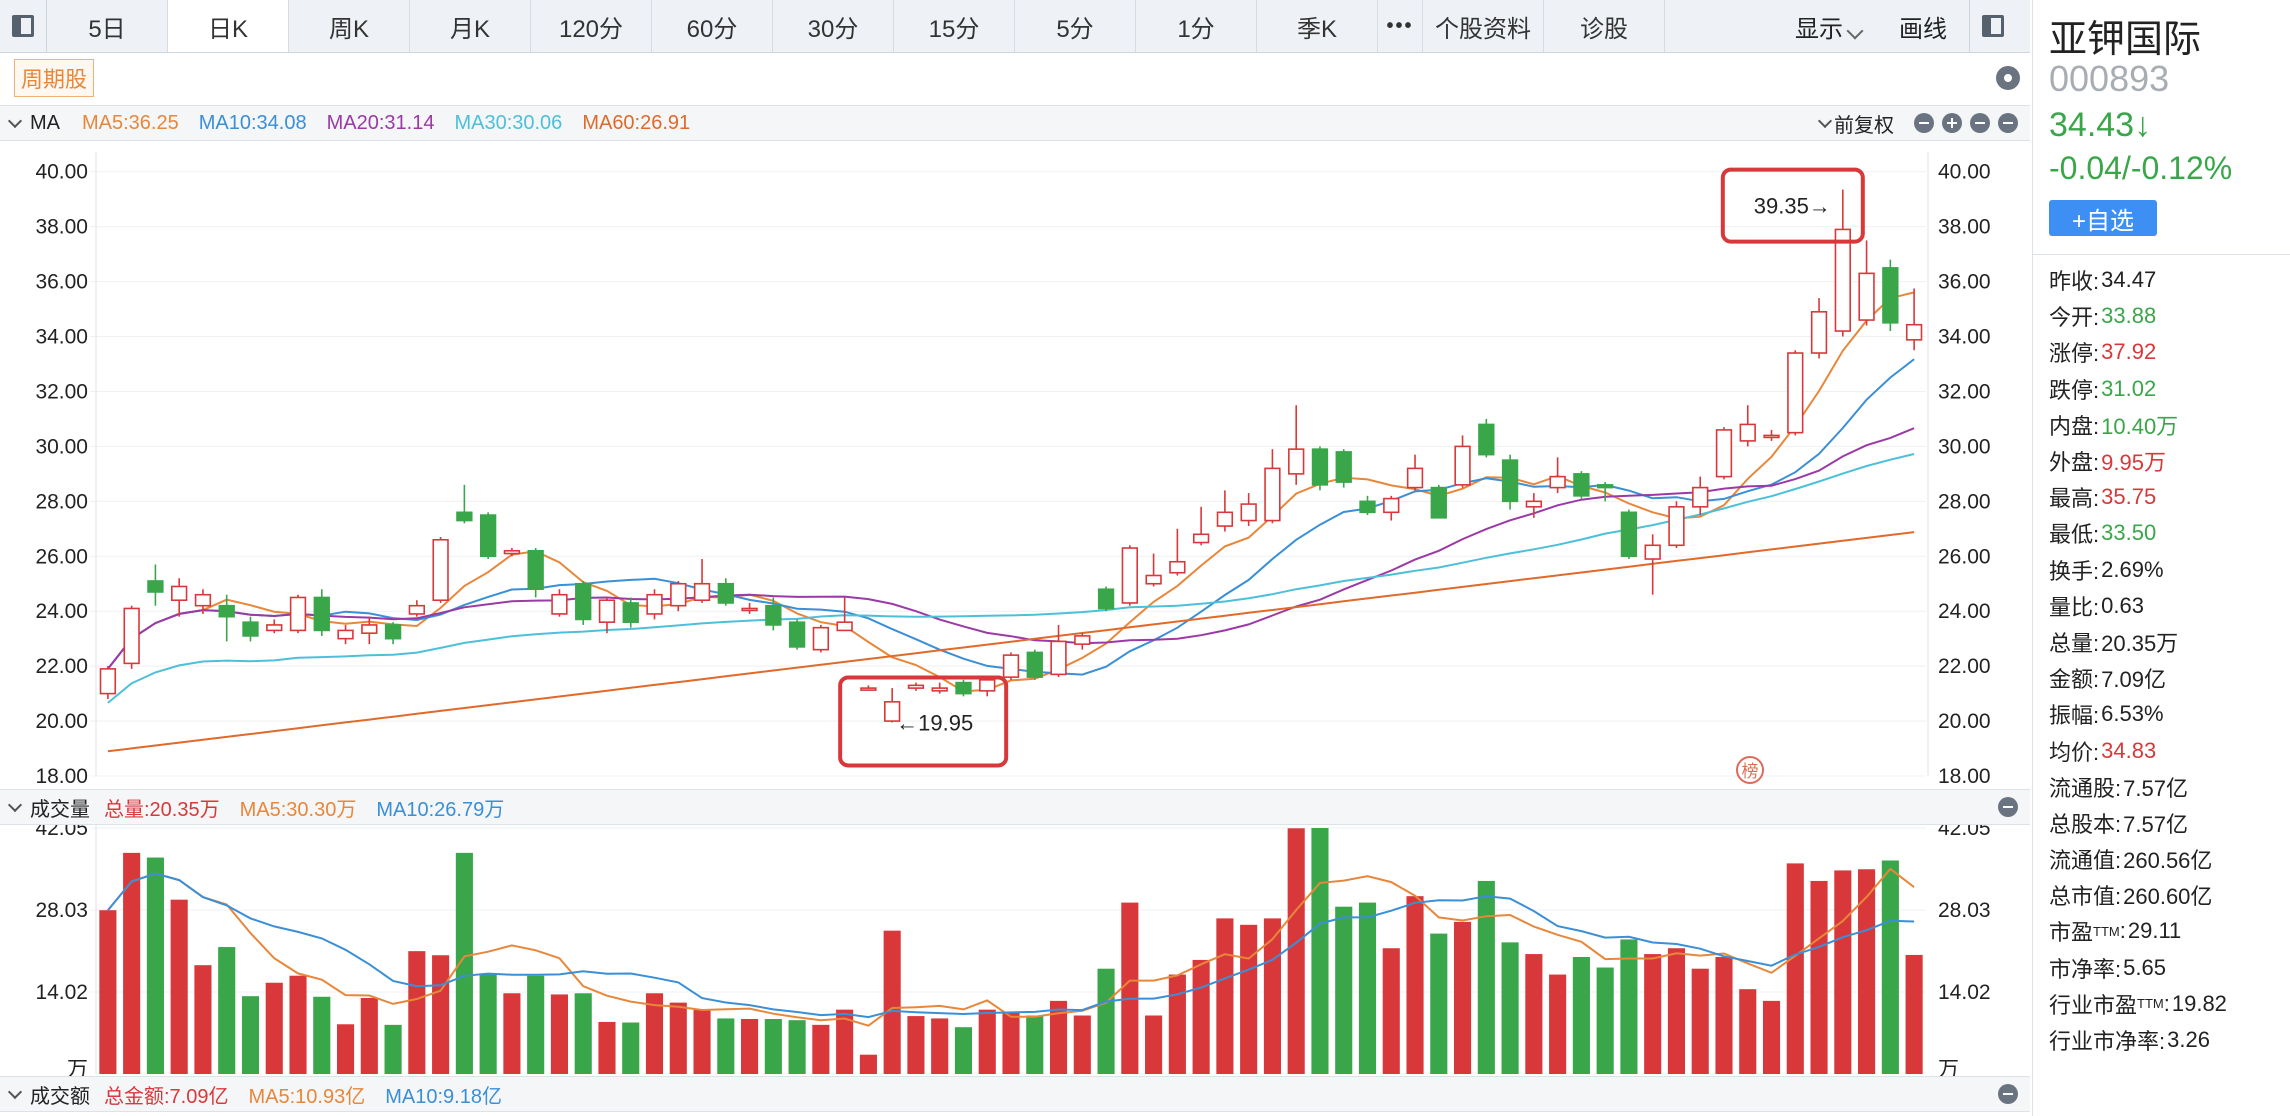  What do you see at coordinates (2085, 897) in the screenshot?
I see `stat-label: 总市值:` at bounding box center [2085, 897].